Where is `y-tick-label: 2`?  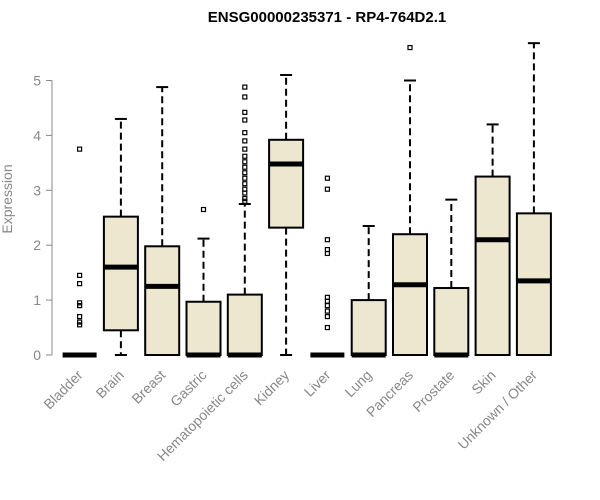 y-tick-label: 2 is located at coordinates (37, 245).